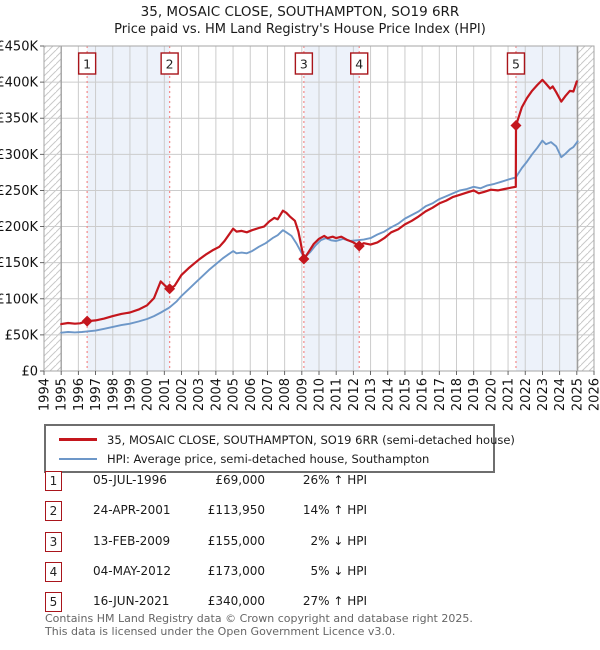 Image resolution: width=600 pixels, height=650 pixels. What do you see at coordinates (236, 540) in the screenshot?
I see `sale-price: £155,000` at bounding box center [236, 540].